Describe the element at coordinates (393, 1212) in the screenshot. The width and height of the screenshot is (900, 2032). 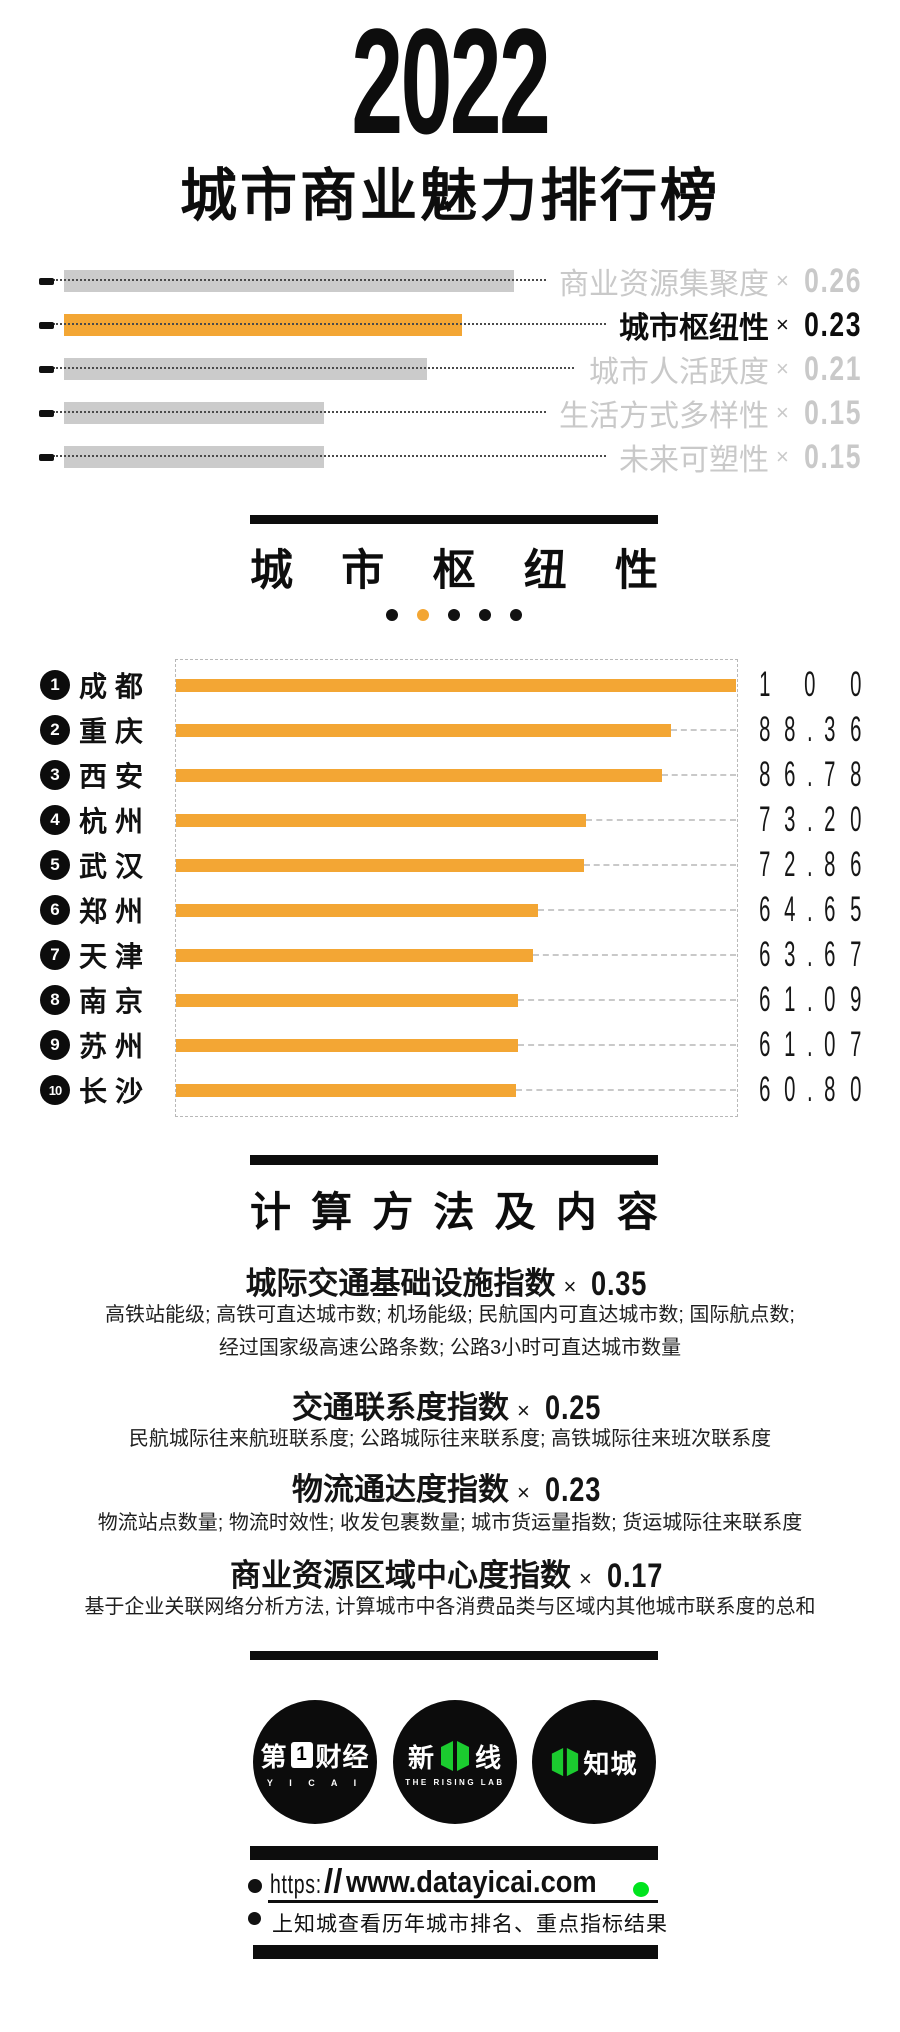
I see `heading-char: 方` at that location.